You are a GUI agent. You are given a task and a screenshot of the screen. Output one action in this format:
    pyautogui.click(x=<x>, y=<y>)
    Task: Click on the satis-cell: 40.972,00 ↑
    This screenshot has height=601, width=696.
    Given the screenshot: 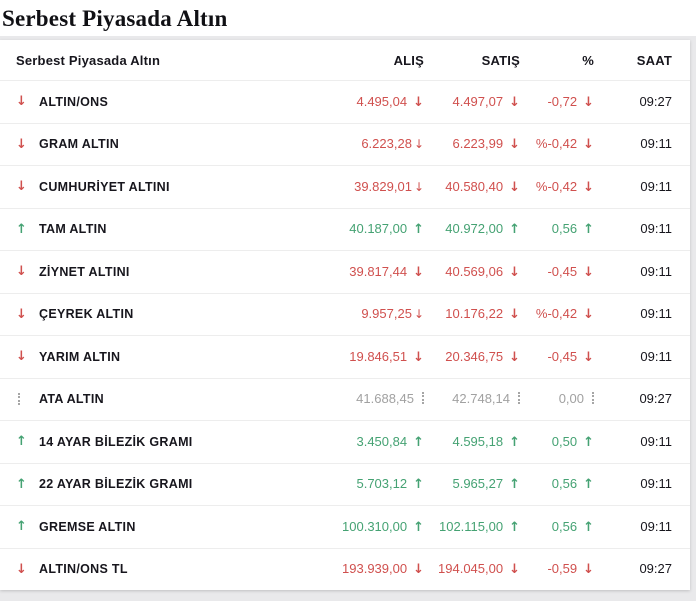 What is the action you would take?
    pyautogui.click(x=472, y=229)
    